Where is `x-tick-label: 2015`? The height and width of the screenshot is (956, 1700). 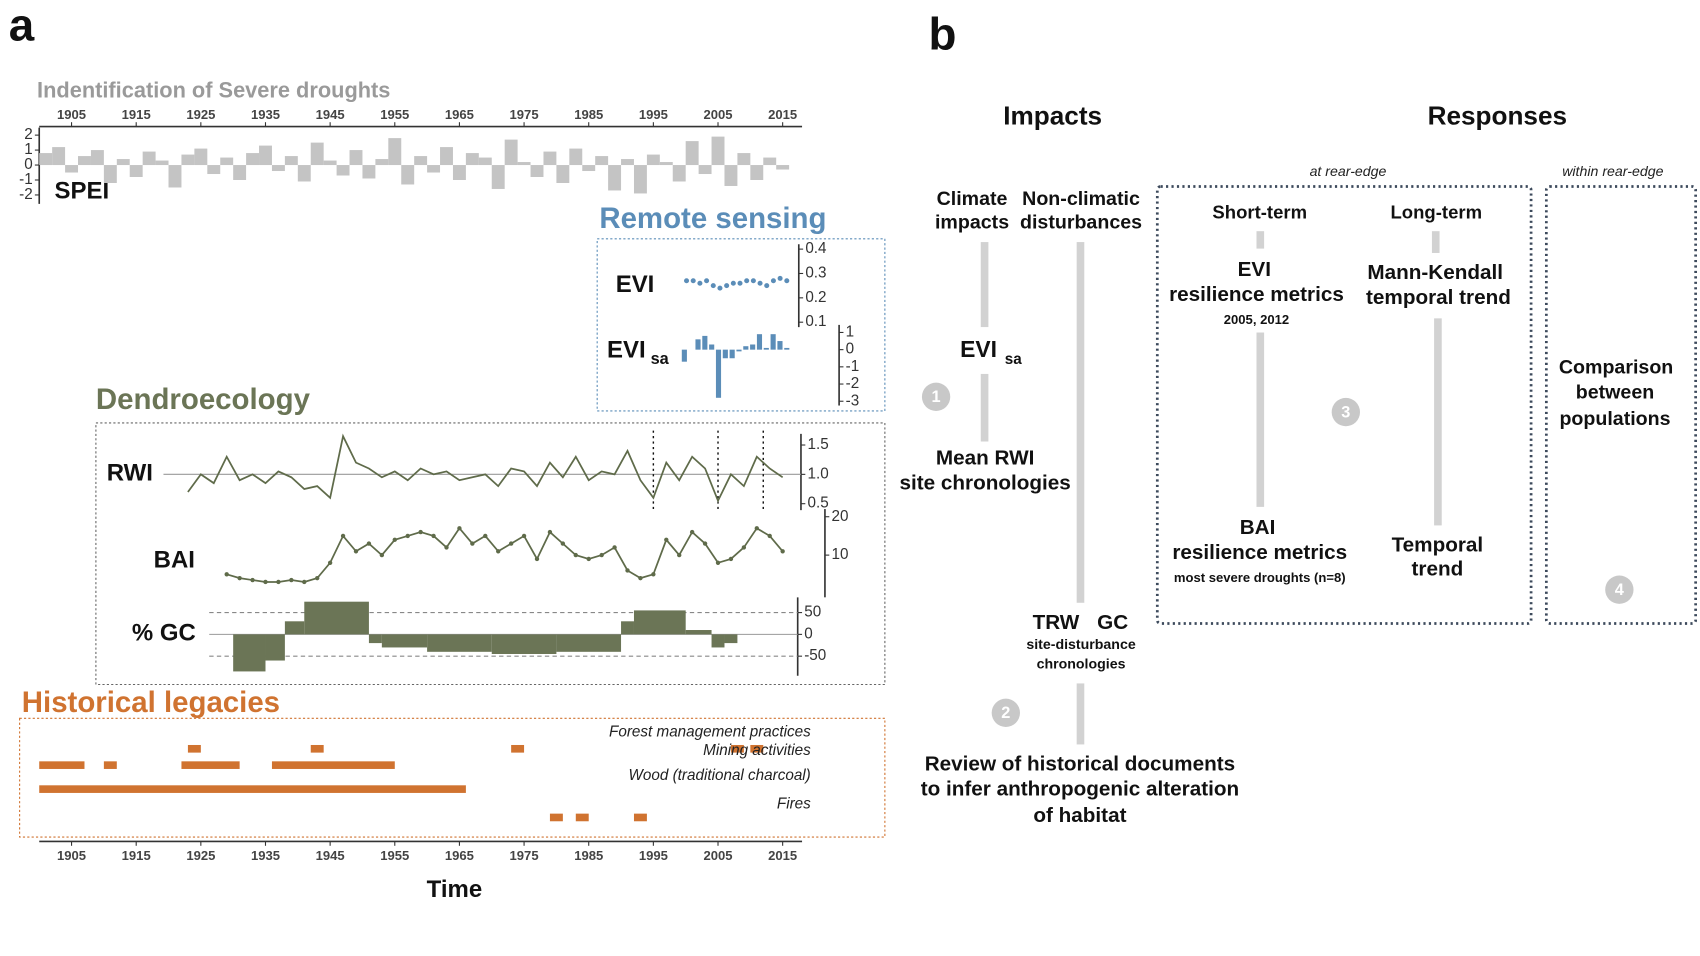 x-tick-label: 2015 is located at coordinates (782, 855).